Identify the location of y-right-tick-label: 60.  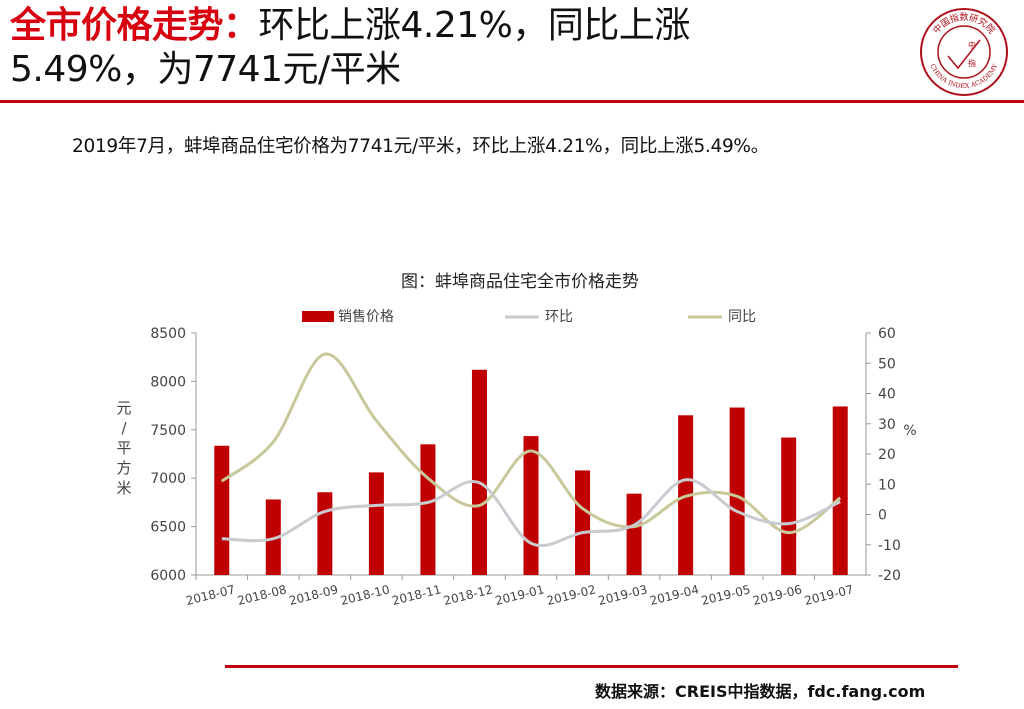
(887, 334).